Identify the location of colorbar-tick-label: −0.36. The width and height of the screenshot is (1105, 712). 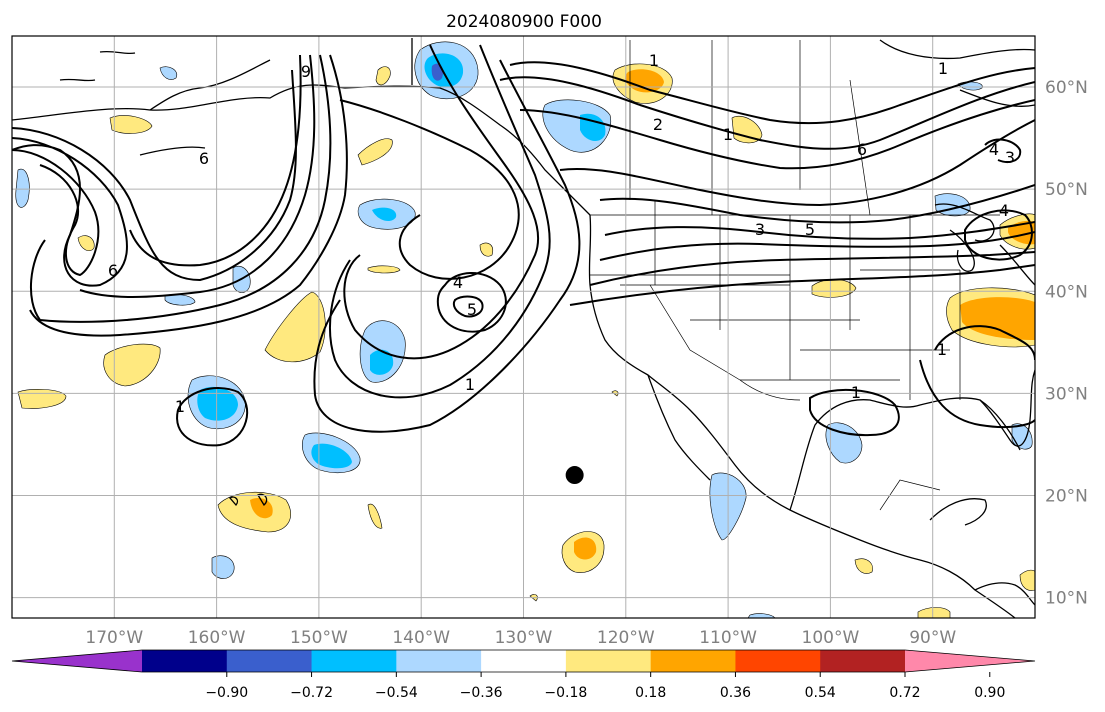
(481, 693).